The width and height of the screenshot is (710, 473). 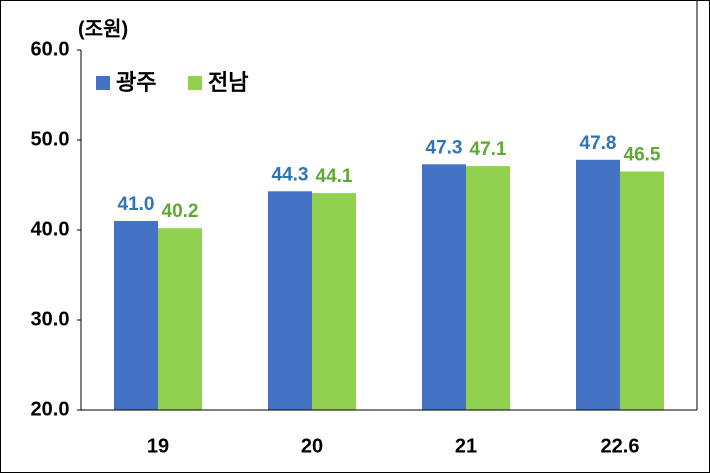 I want to click on y-tick-label: 40.0, so click(x=50, y=229).